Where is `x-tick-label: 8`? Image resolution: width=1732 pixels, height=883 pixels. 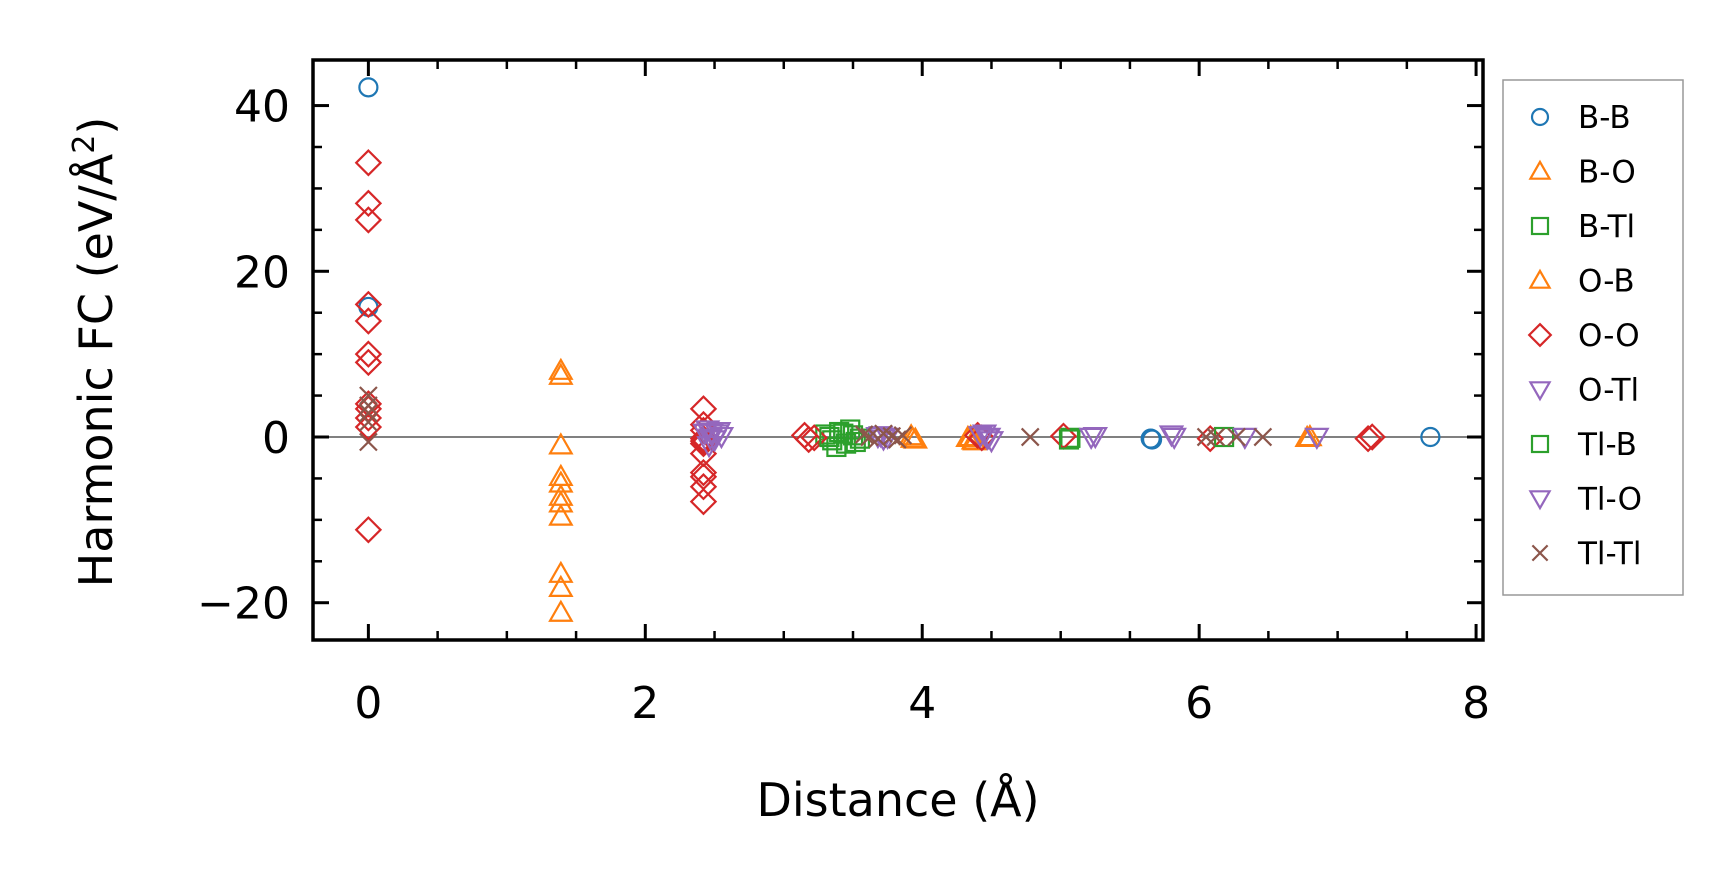 x-tick-label: 8 is located at coordinates (1476, 703).